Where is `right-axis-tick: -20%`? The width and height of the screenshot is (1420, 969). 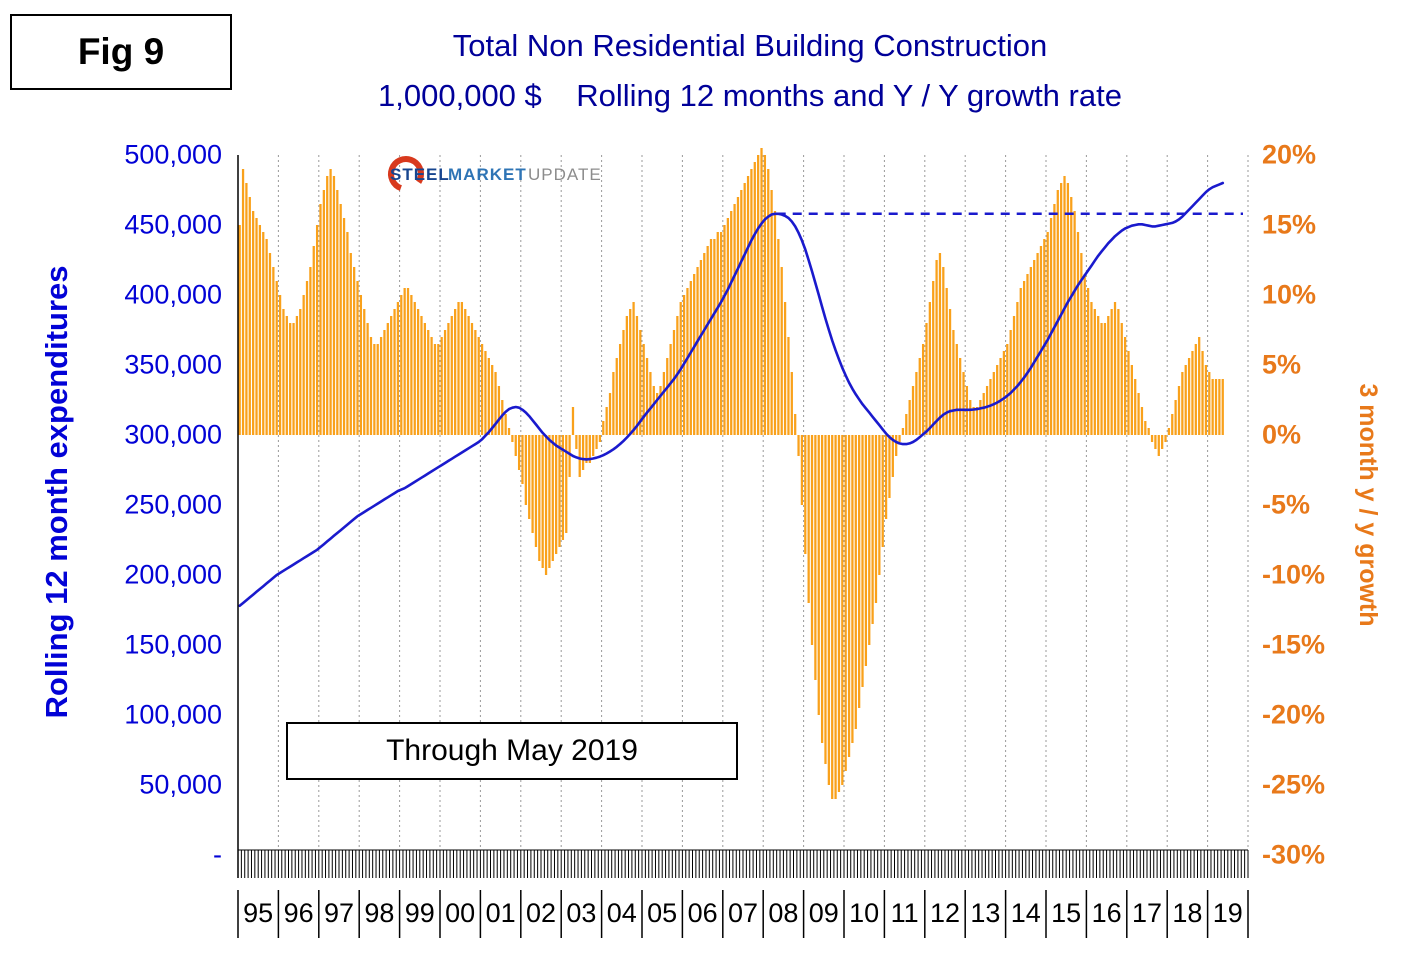 right-axis-tick: -20% is located at coordinates (1294, 714).